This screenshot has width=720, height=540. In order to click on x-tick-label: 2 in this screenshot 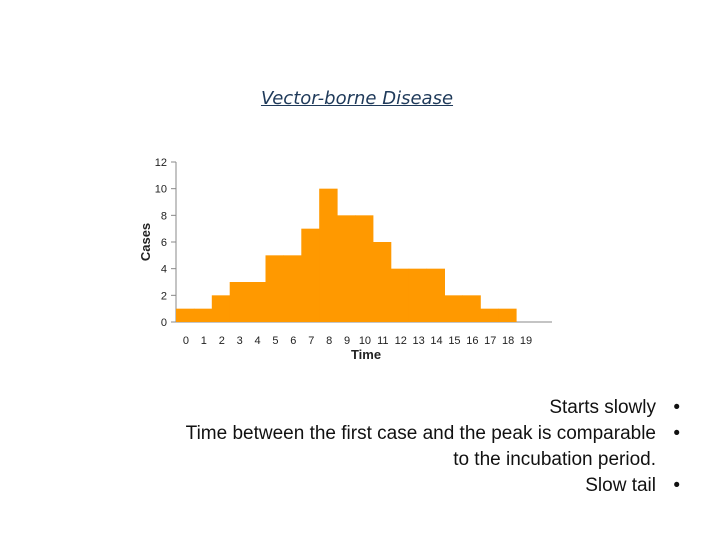, I will do `click(222, 341)`.